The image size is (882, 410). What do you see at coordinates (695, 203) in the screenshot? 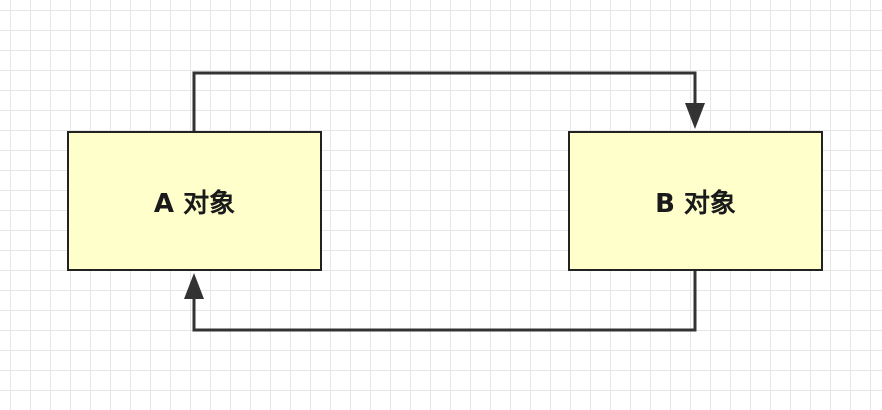
I see `node-b-label: B 对象` at bounding box center [695, 203].